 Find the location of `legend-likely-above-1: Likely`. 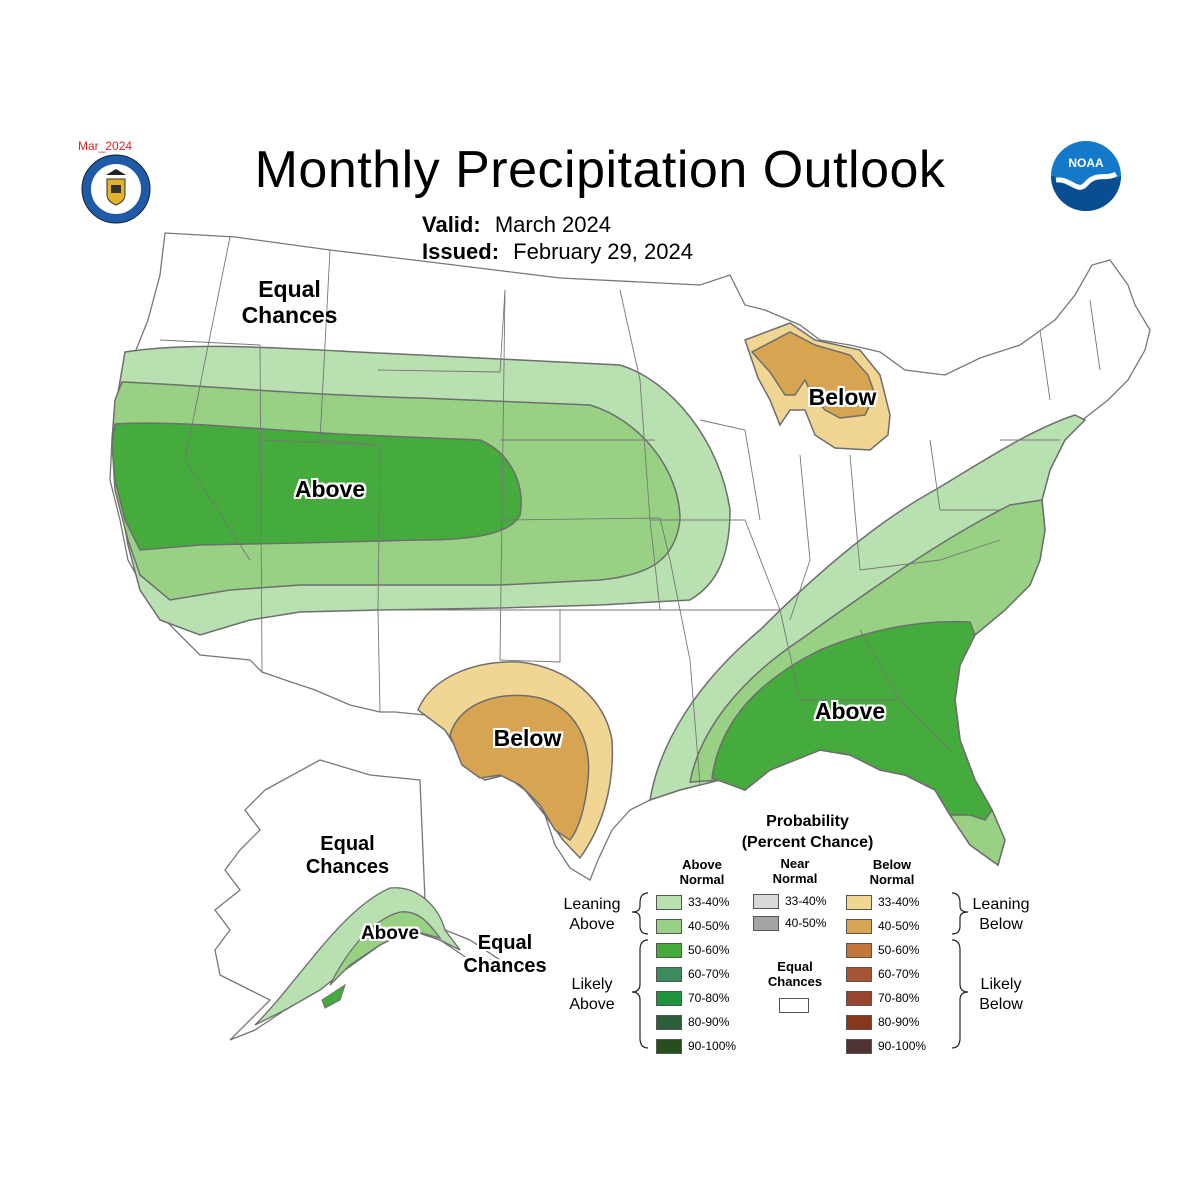

legend-likely-above-1: Likely is located at coordinates (592, 984).